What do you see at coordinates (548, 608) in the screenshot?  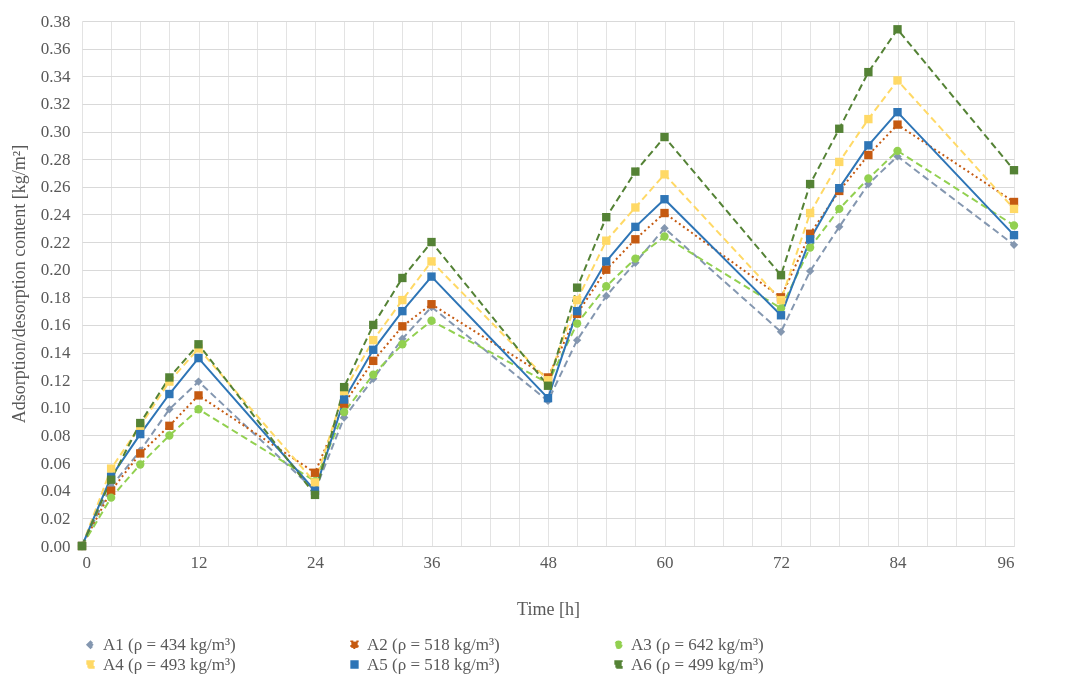 I see `x-axis-title: Time [h]` at bounding box center [548, 608].